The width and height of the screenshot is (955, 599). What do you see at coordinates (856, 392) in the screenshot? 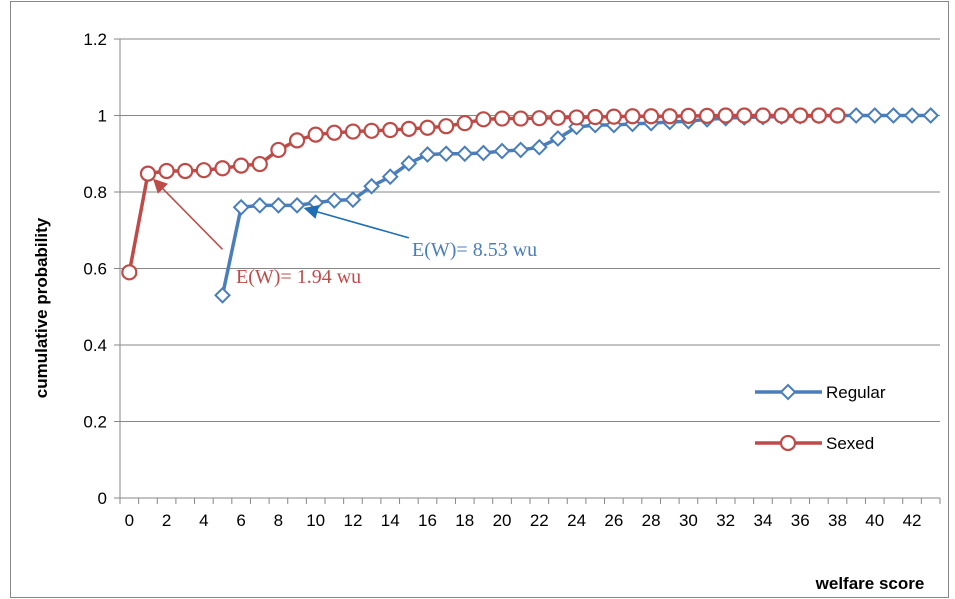
I see `legend-label-regular: Regular` at bounding box center [856, 392].